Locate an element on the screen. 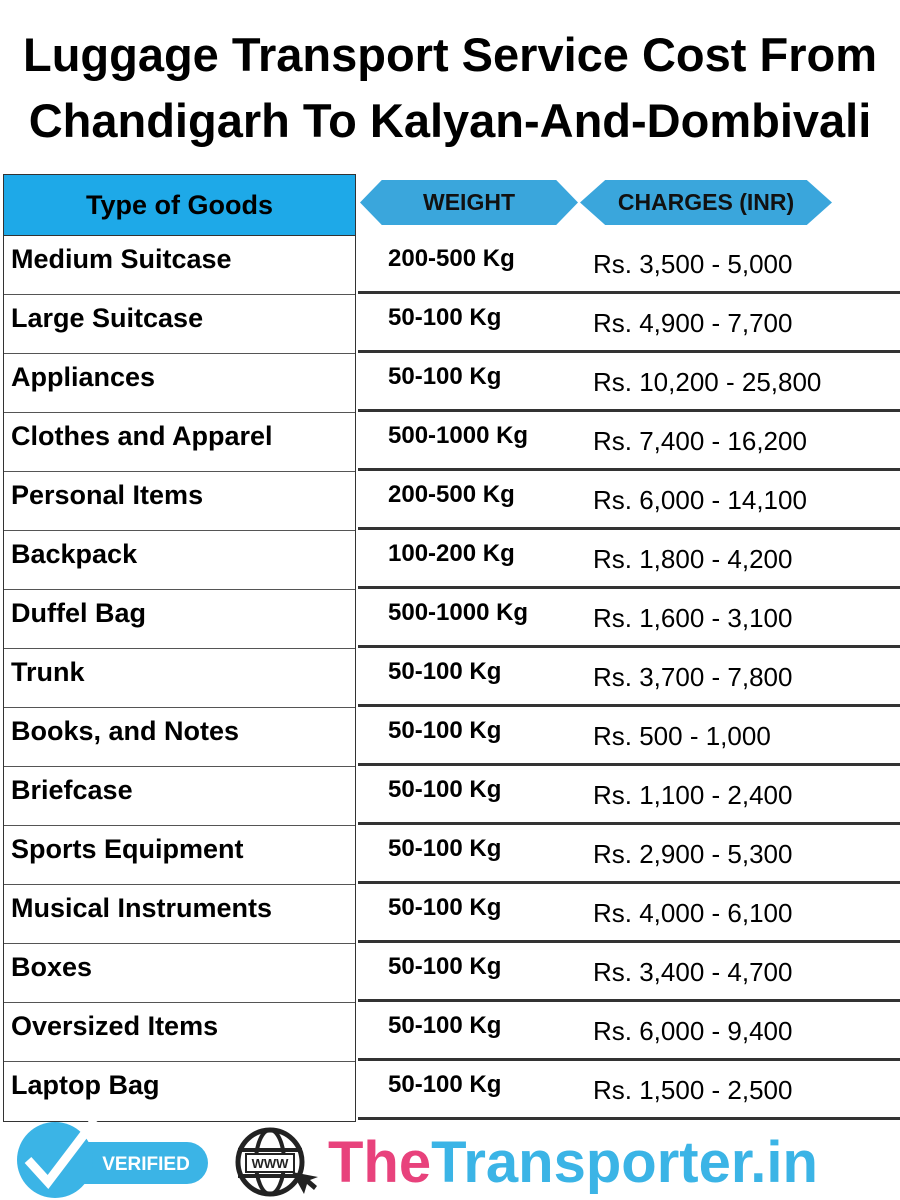  goods-row: Trunk is located at coordinates (179, 678).